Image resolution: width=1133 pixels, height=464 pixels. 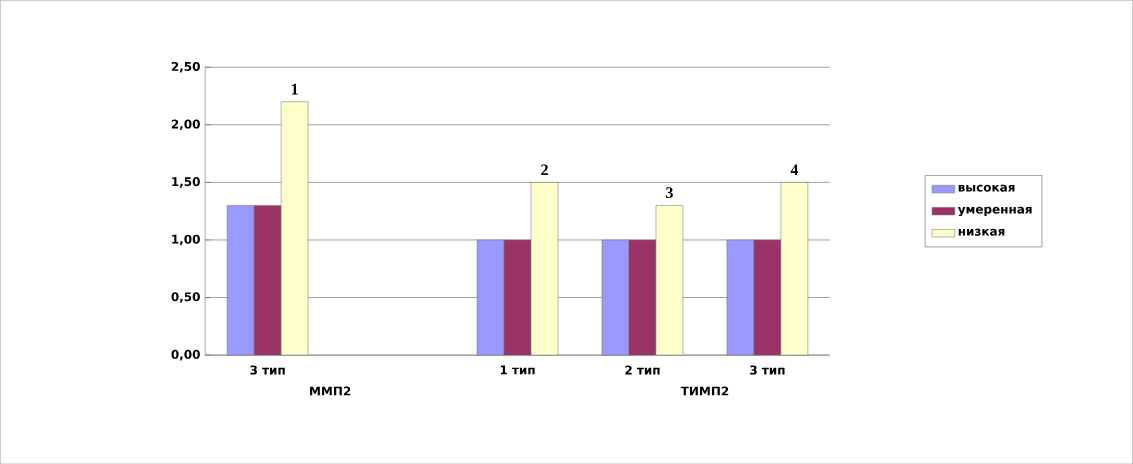 I want to click on text: ТИМП2, so click(x=704, y=391).